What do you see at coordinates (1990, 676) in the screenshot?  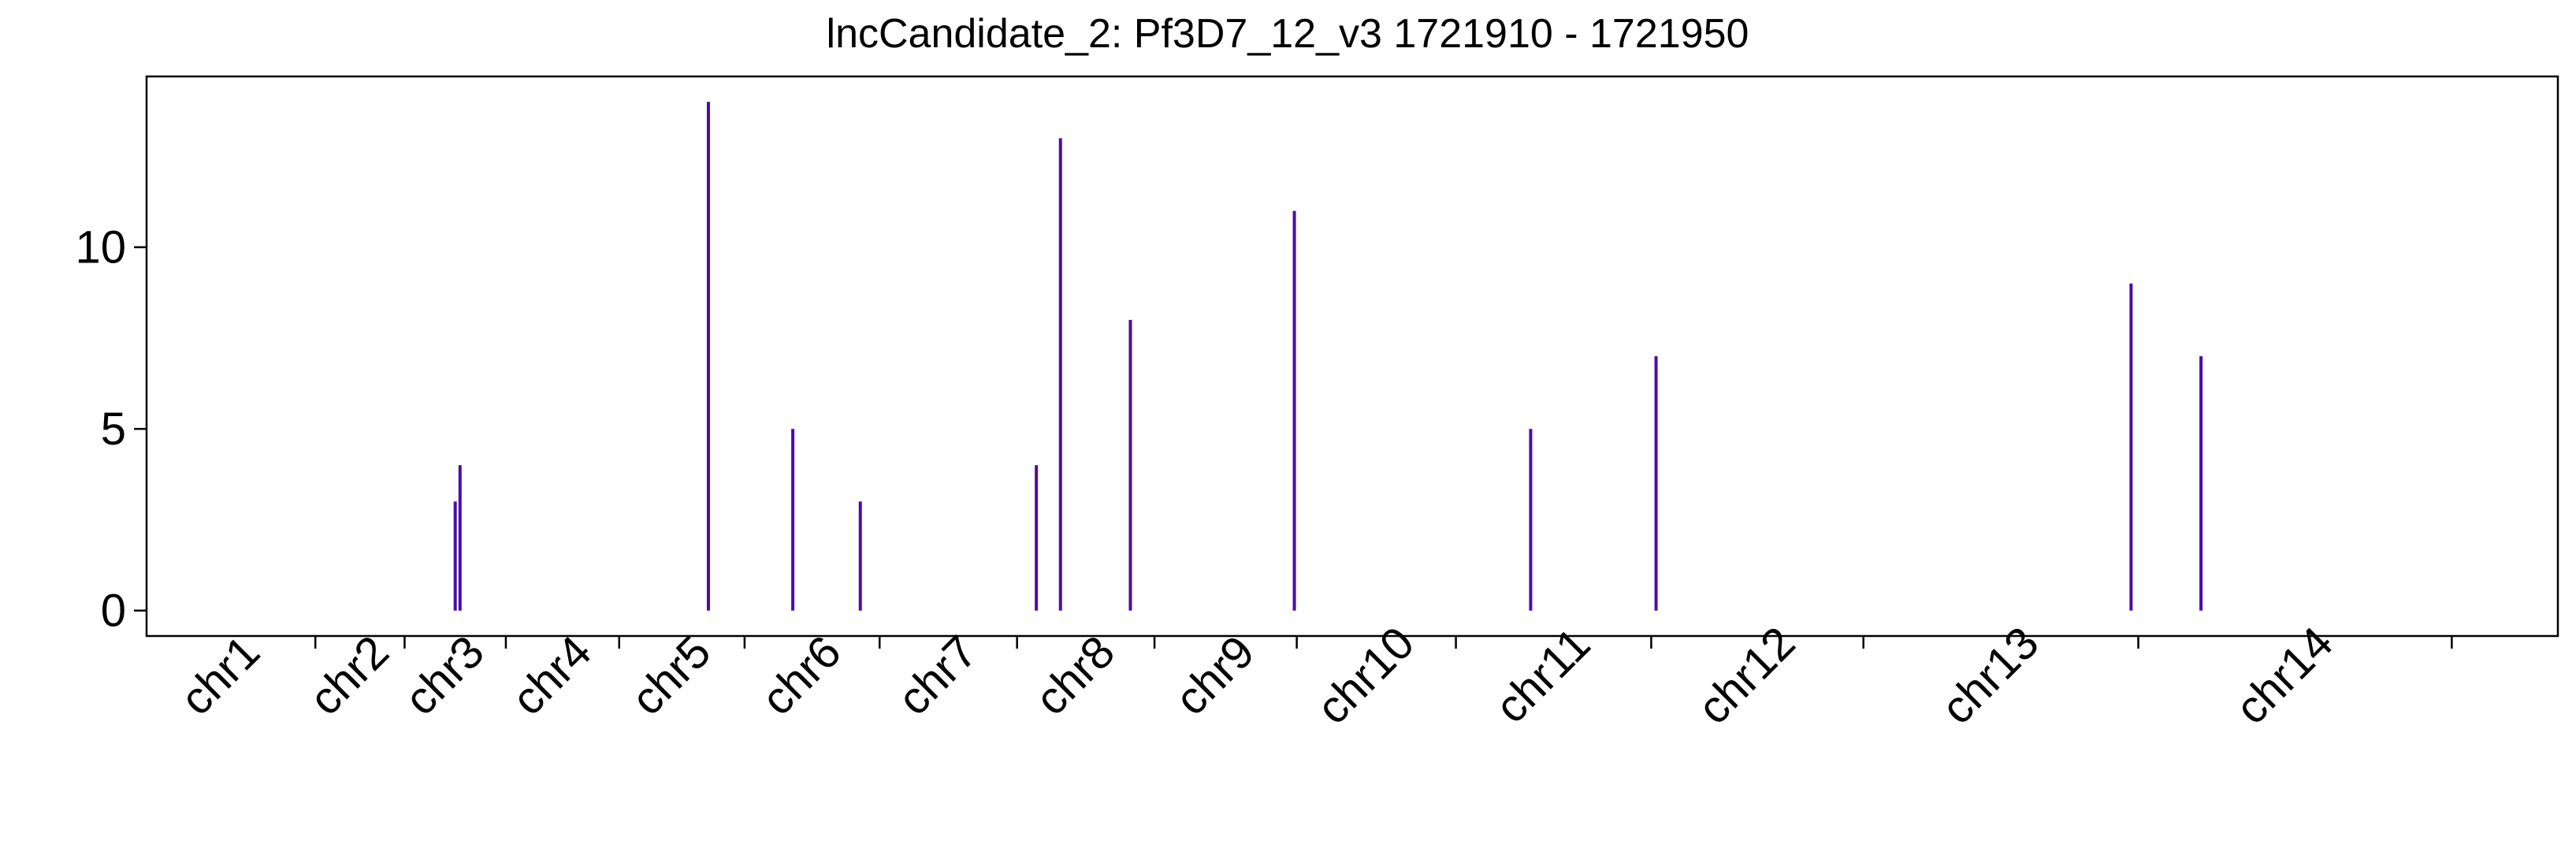 I see `x-tick-label: chr13` at bounding box center [1990, 676].